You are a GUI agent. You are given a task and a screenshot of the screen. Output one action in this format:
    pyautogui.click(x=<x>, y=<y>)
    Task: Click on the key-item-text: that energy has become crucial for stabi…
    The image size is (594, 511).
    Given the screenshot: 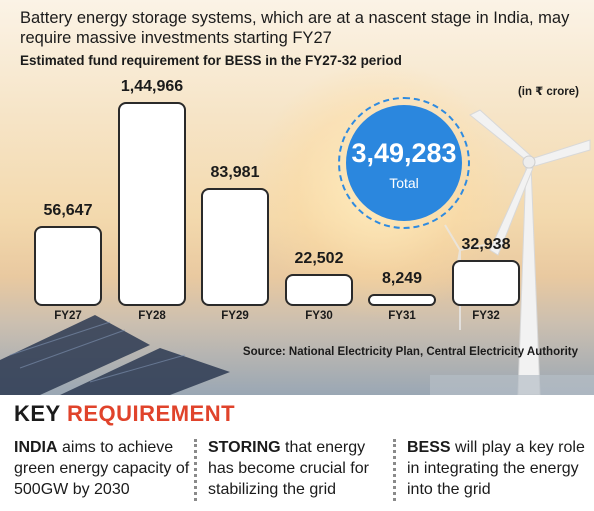 What is the action you would take?
    pyautogui.click(x=288, y=468)
    